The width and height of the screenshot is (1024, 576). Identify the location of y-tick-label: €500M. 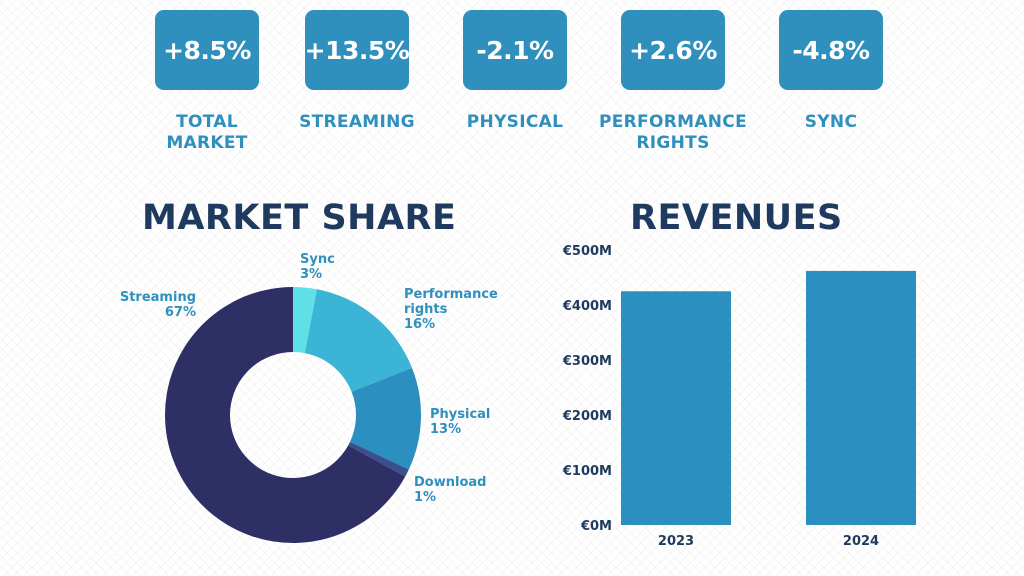
(587, 251).